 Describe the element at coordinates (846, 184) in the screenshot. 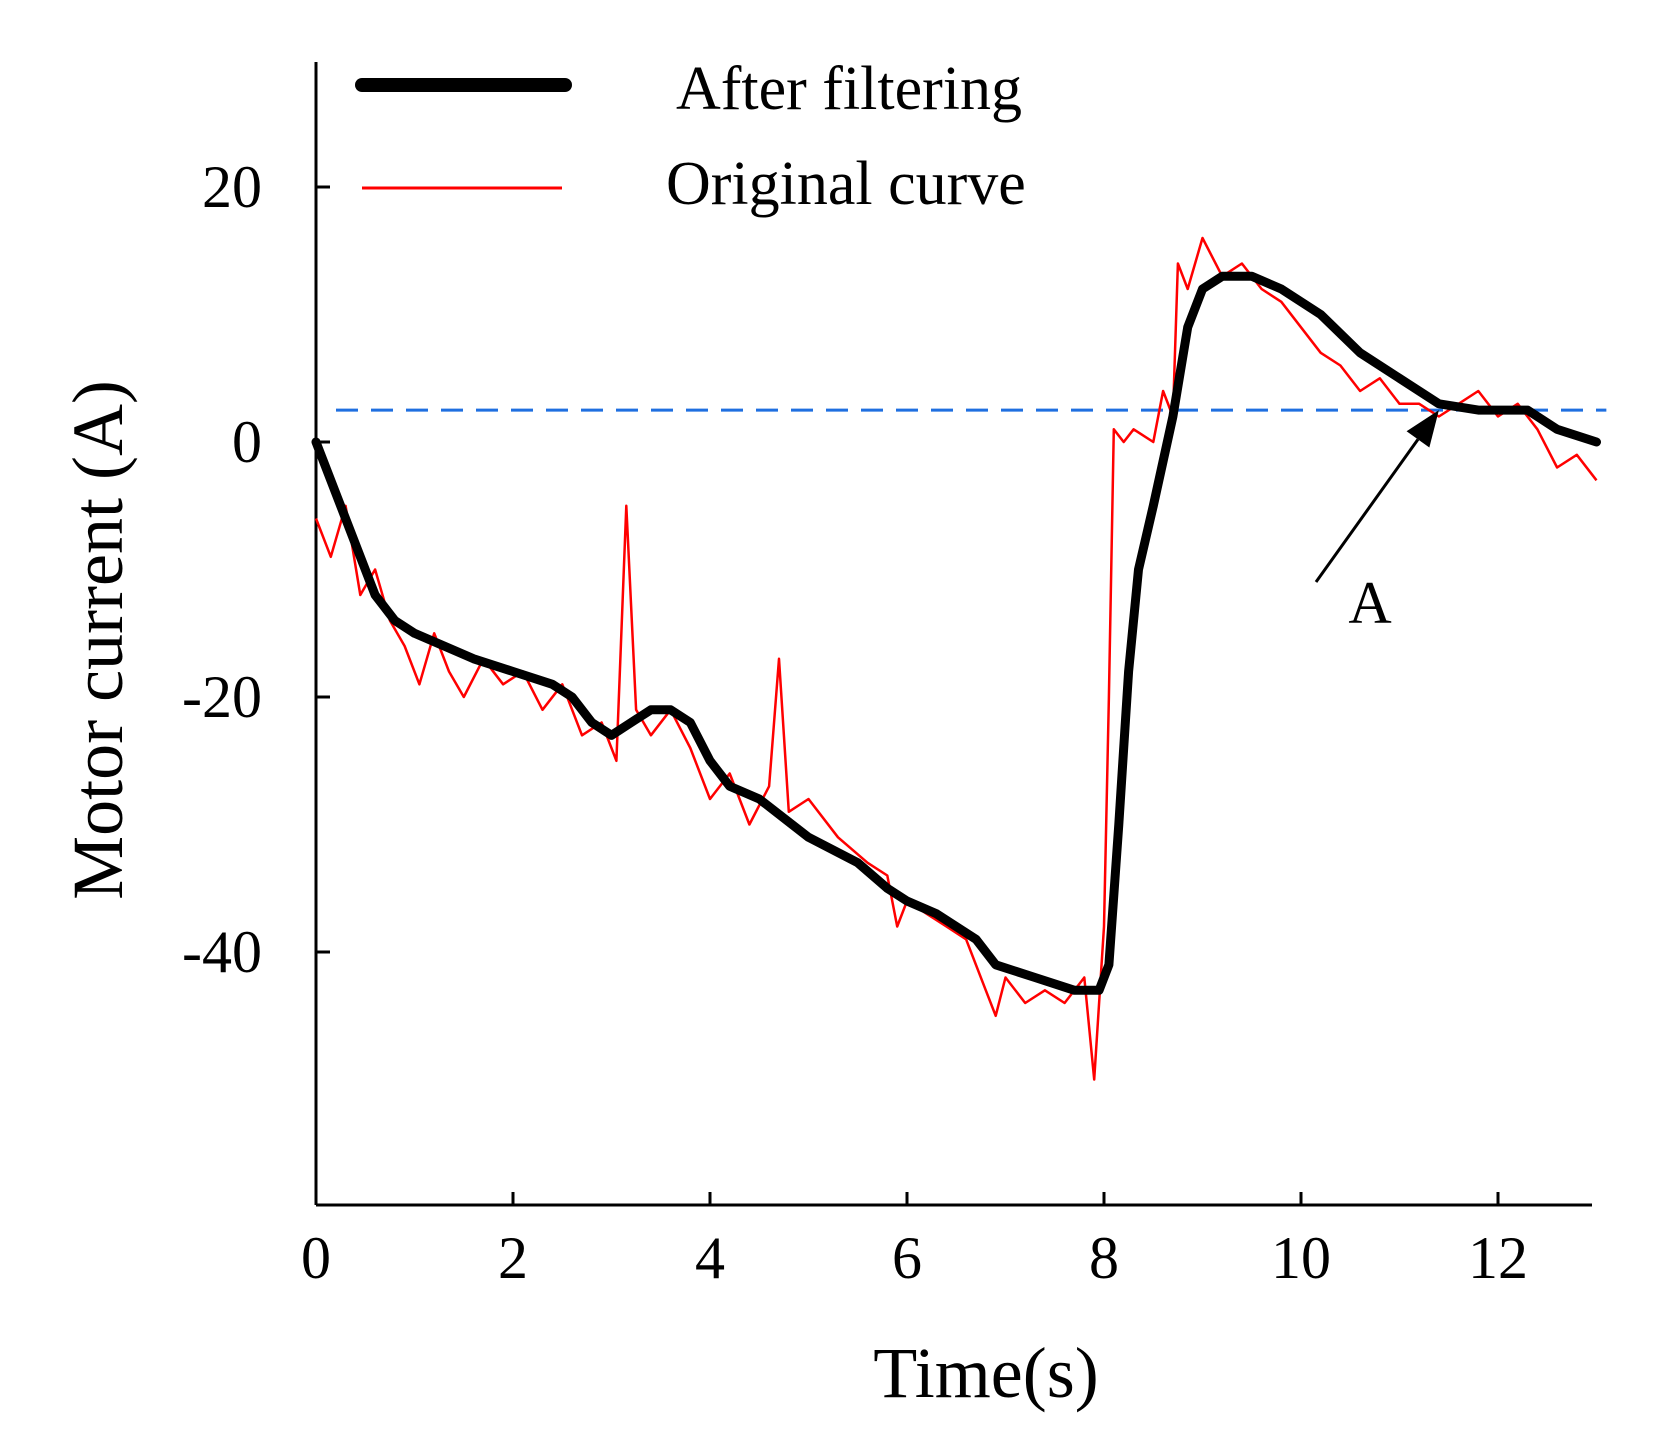

I see `legend-label-original-curve: Original curve` at that location.